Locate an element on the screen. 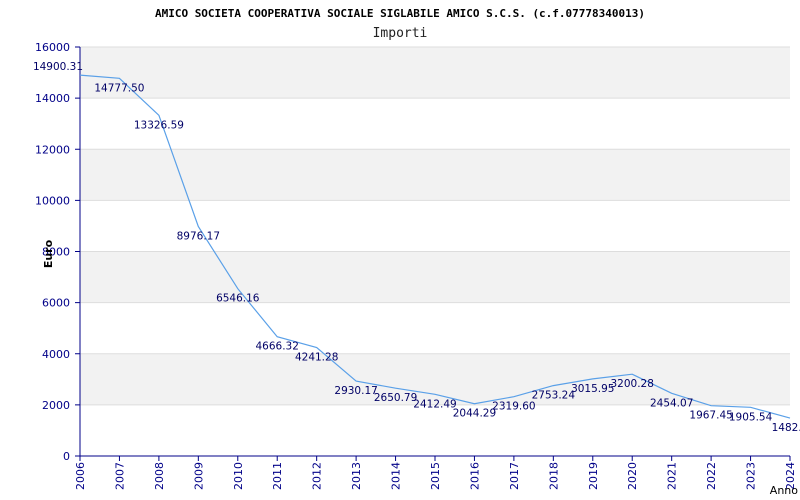  y-tick-label: 12000 is located at coordinates (52, 149).